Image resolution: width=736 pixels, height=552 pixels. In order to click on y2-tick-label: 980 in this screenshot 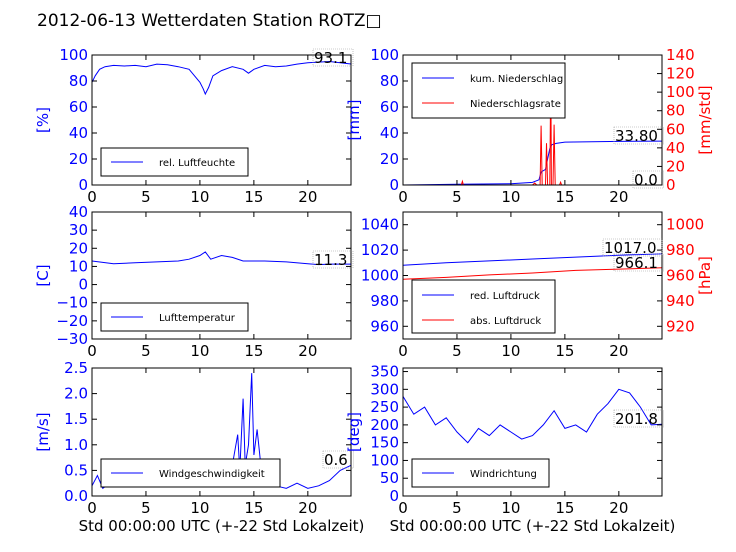, I will do `click(680, 250)`.